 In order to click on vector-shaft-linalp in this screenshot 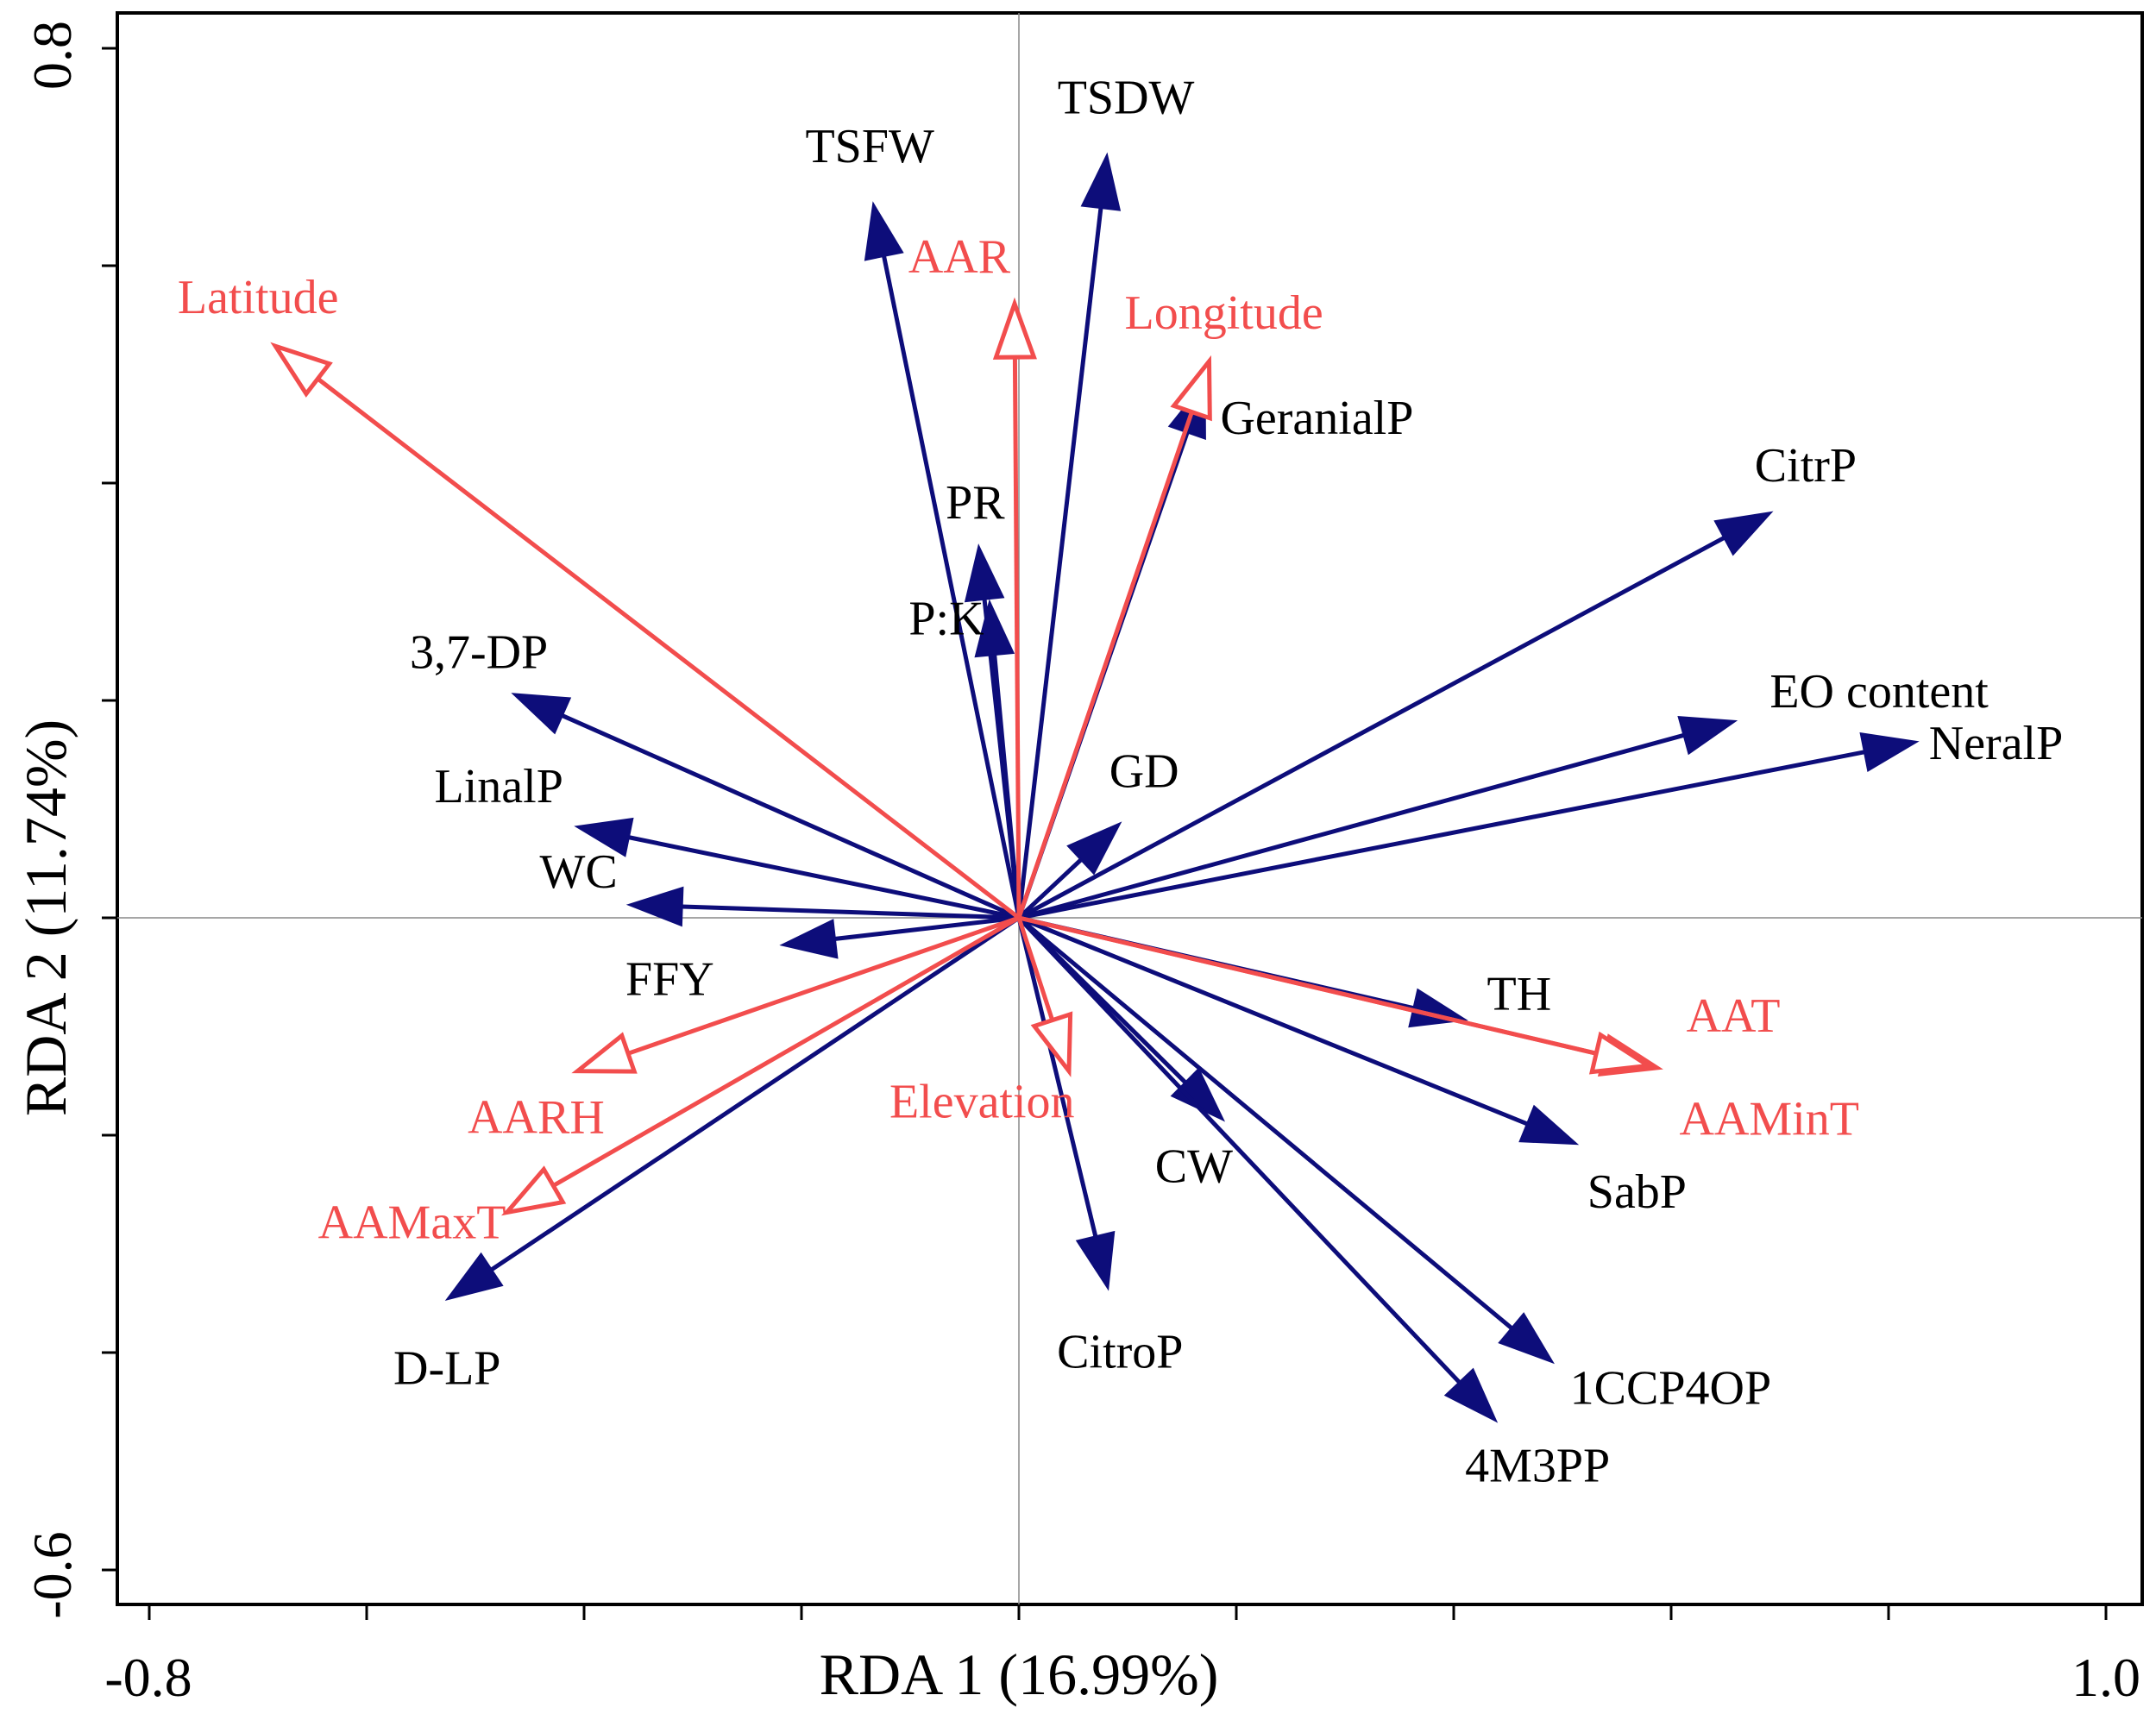, I will do `click(823, 877)`.